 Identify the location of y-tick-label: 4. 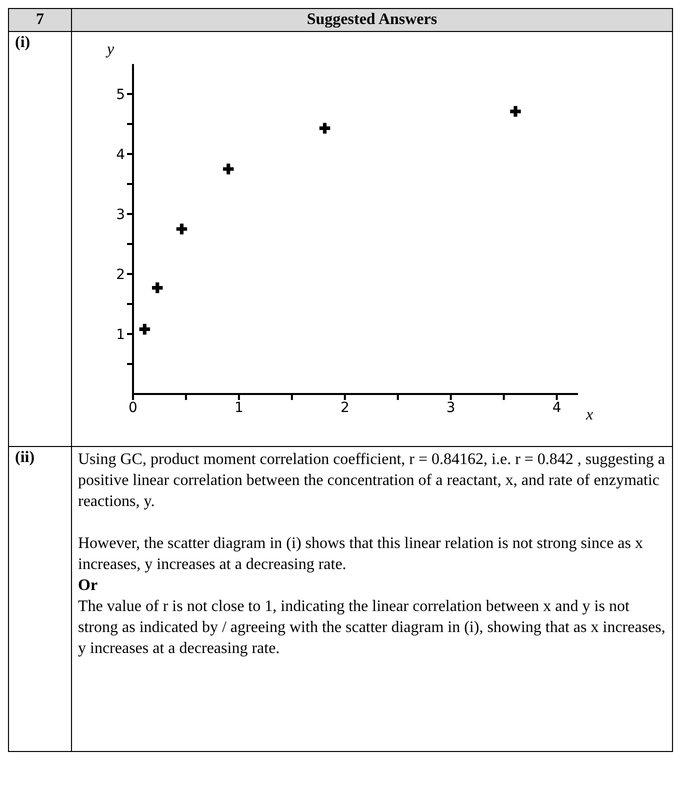
(121, 154).